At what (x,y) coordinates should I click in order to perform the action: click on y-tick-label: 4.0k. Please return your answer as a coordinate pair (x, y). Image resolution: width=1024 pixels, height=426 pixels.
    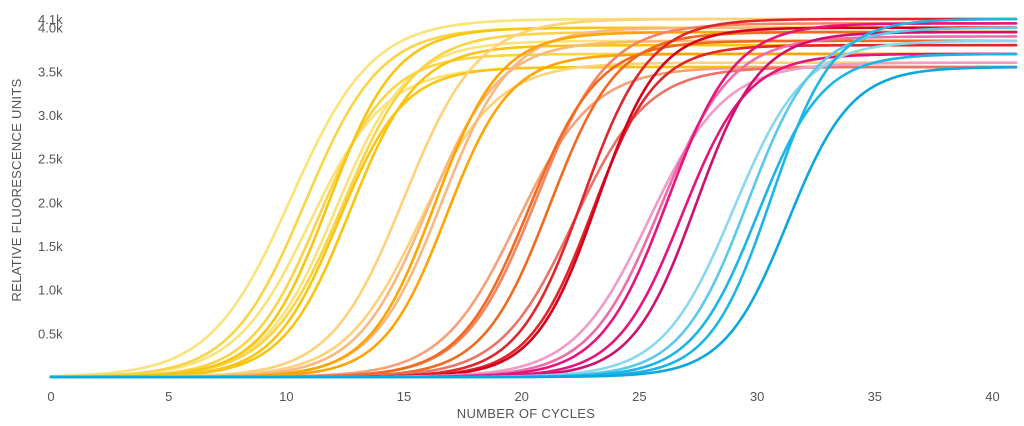
    Looking at the image, I should click on (50, 28).